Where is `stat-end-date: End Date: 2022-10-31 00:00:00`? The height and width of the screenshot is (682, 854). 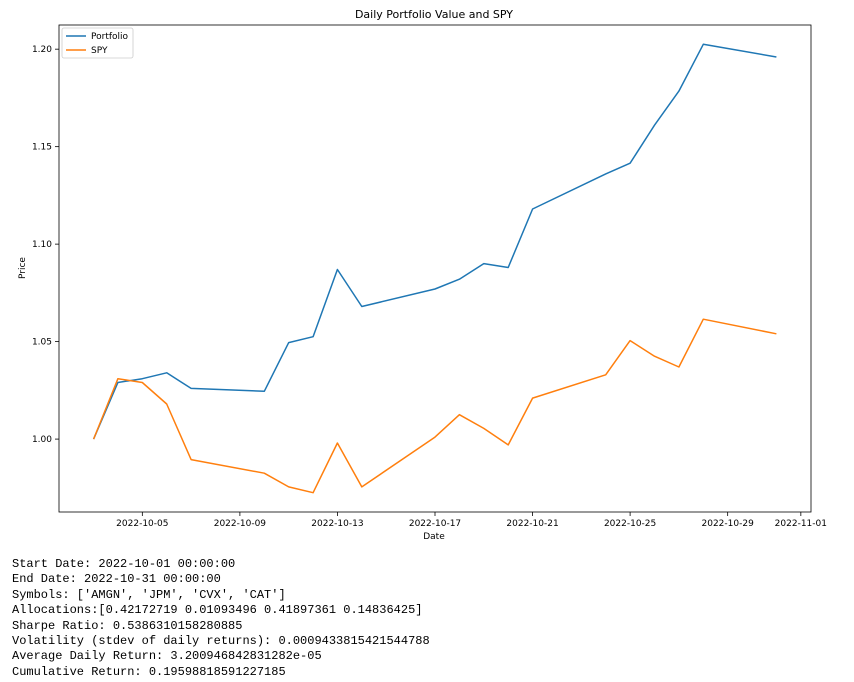
stat-end-date: End Date: 2022-10-31 00:00:00 is located at coordinates (116, 579).